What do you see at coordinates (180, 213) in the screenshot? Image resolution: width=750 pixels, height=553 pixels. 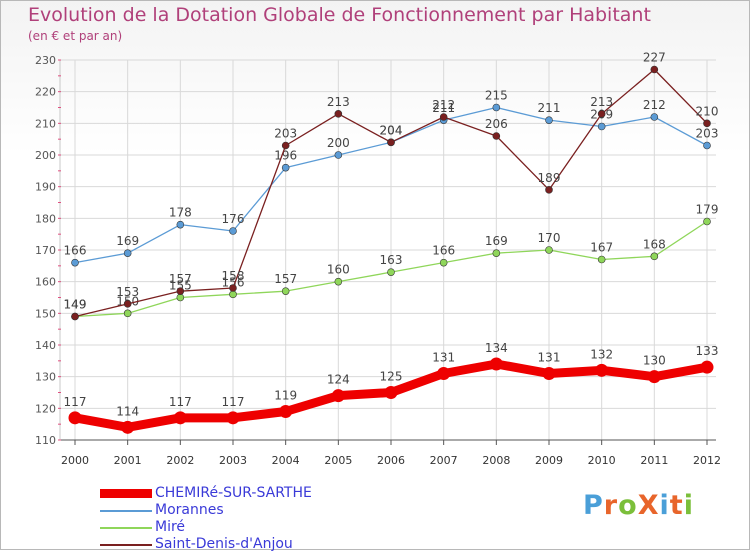 I see `data-label-1: 178` at bounding box center [180, 213].